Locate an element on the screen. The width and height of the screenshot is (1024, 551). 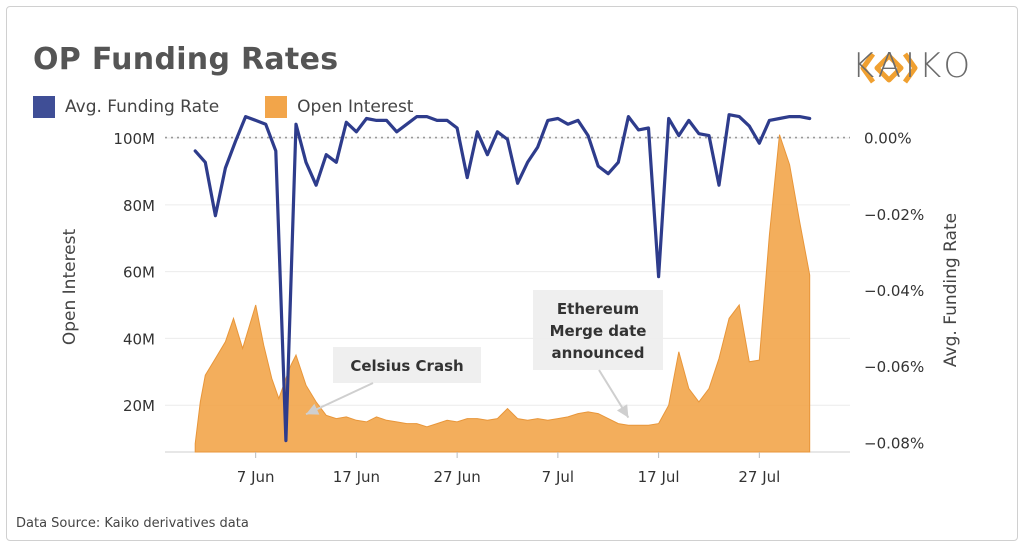
y-axis-left: 20M 40M 60M 80M 100M is located at coordinates (134, 272).